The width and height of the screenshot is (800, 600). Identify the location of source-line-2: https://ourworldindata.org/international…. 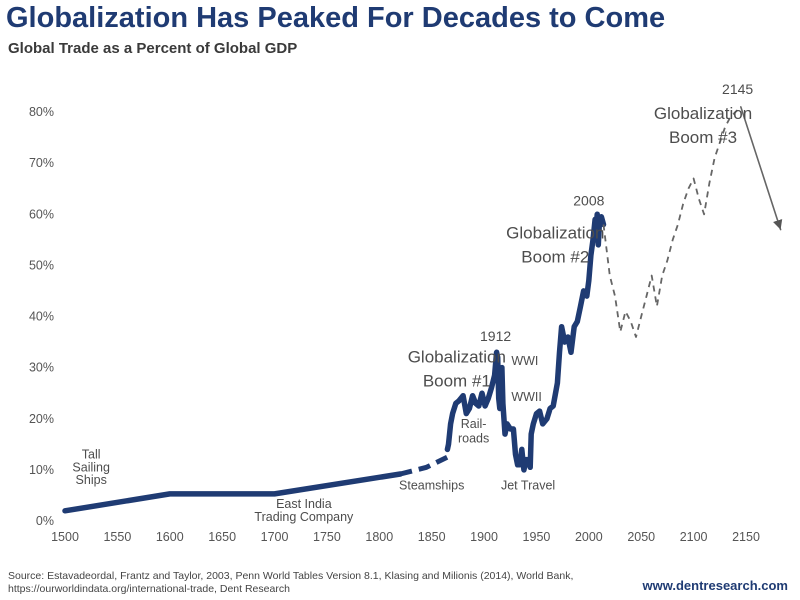
(149, 589).